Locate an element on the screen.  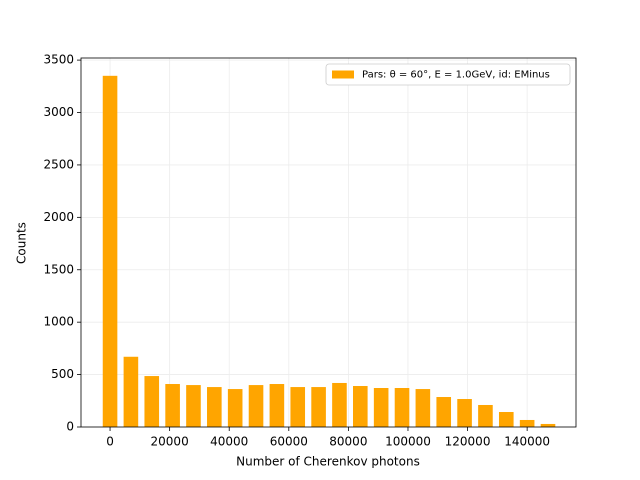
x-tick-label: 120000 is located at coordinates (468, 442).